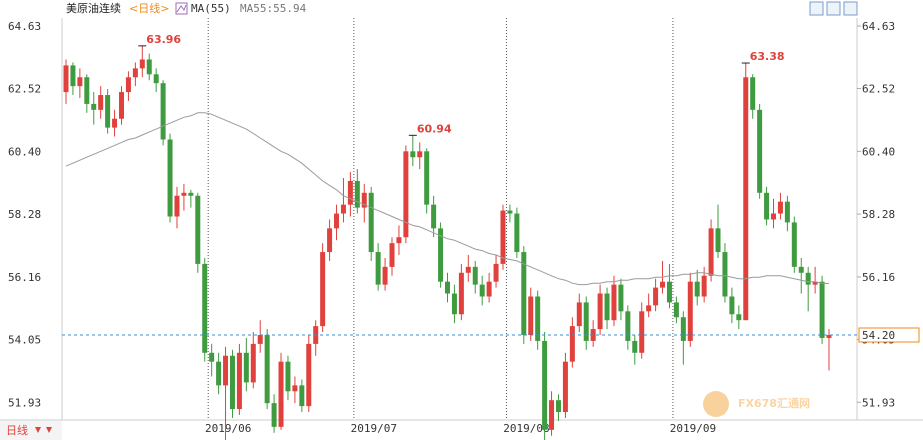 This screenshot has width=923, height=440. I want to click on ma-name: MA(55), so click(211, 8).